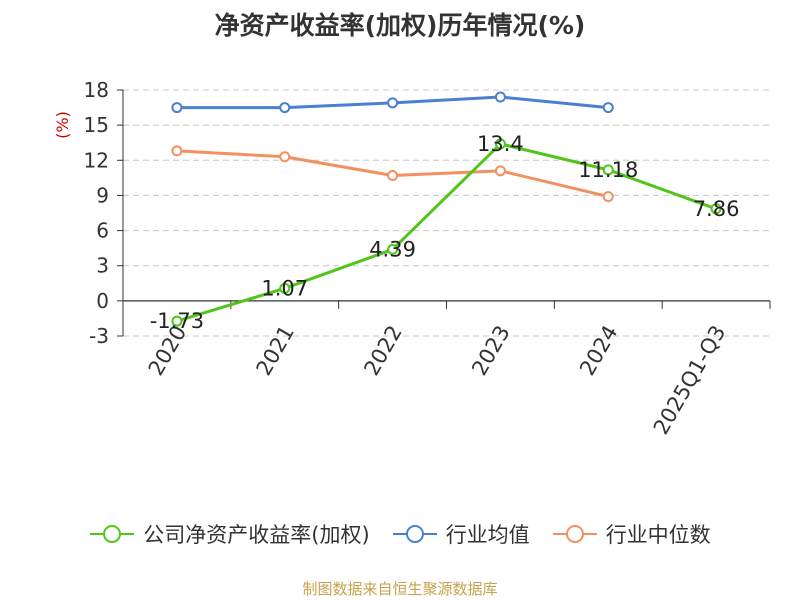  Describe the element at coordinates (276, 350) in the screenshot. I see `x-tick-label: 2021` at that location.